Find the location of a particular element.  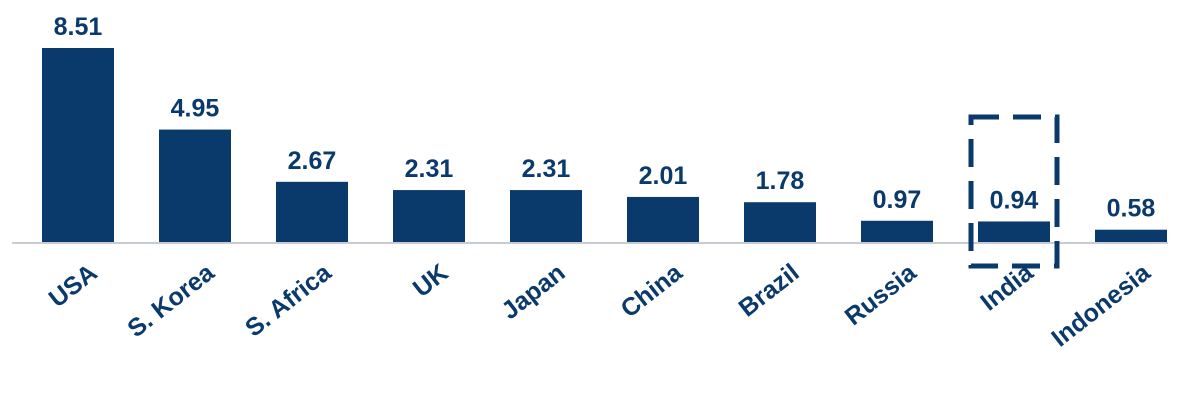

category-label-japan: Japan is located at coordinates (533, 292).